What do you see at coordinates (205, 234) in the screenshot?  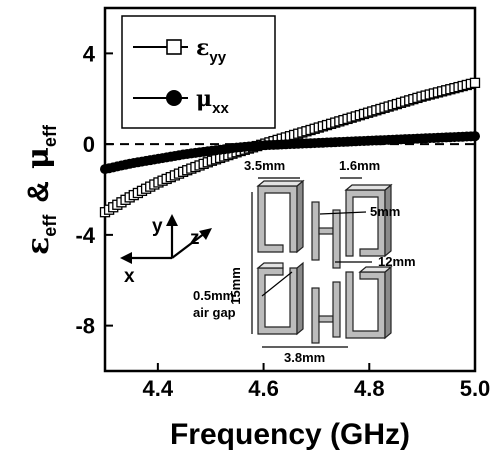 I see `coord-axis-z-head` at bounding box center [205, 234].